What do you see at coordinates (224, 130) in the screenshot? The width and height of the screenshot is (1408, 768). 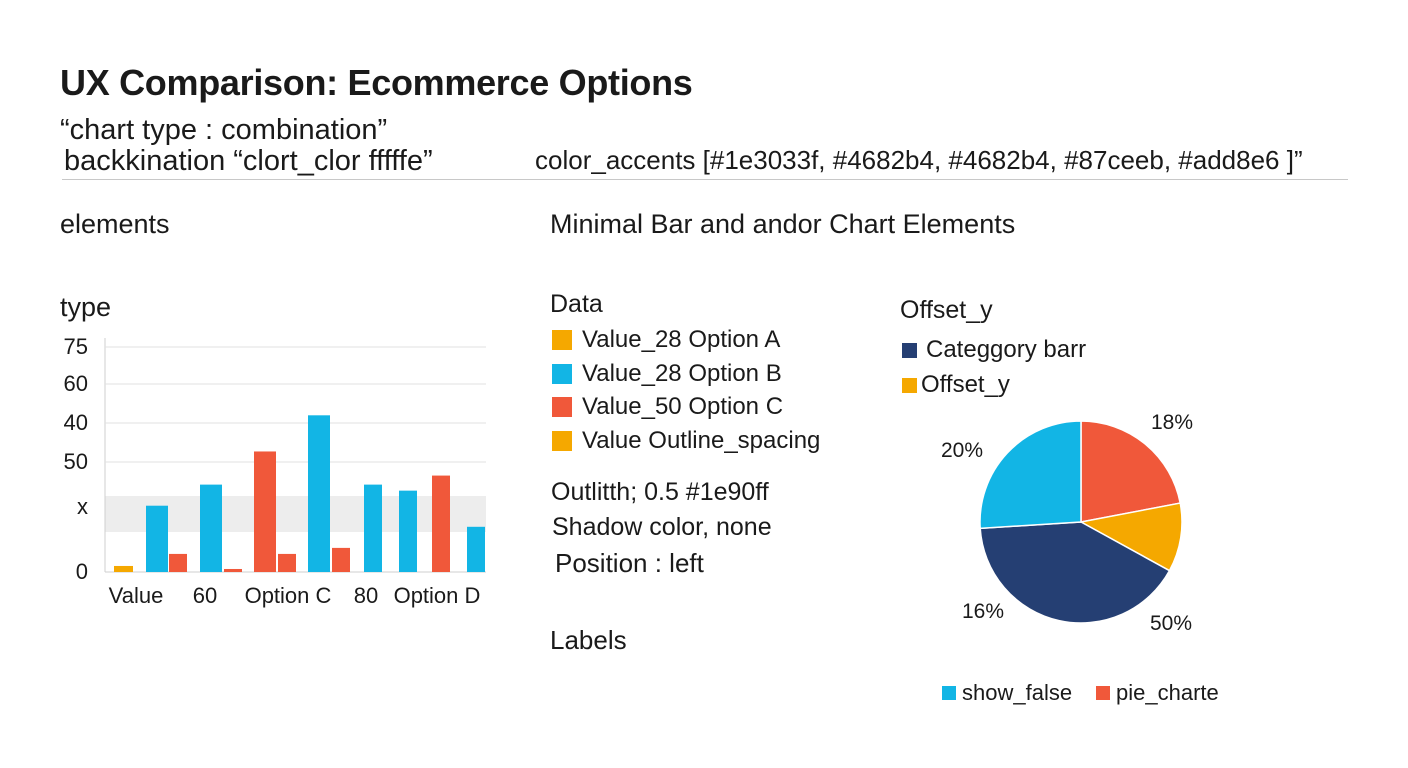 I see `subtitle-chart-type: “chart type : combination”` at bounding box center [224, 130].